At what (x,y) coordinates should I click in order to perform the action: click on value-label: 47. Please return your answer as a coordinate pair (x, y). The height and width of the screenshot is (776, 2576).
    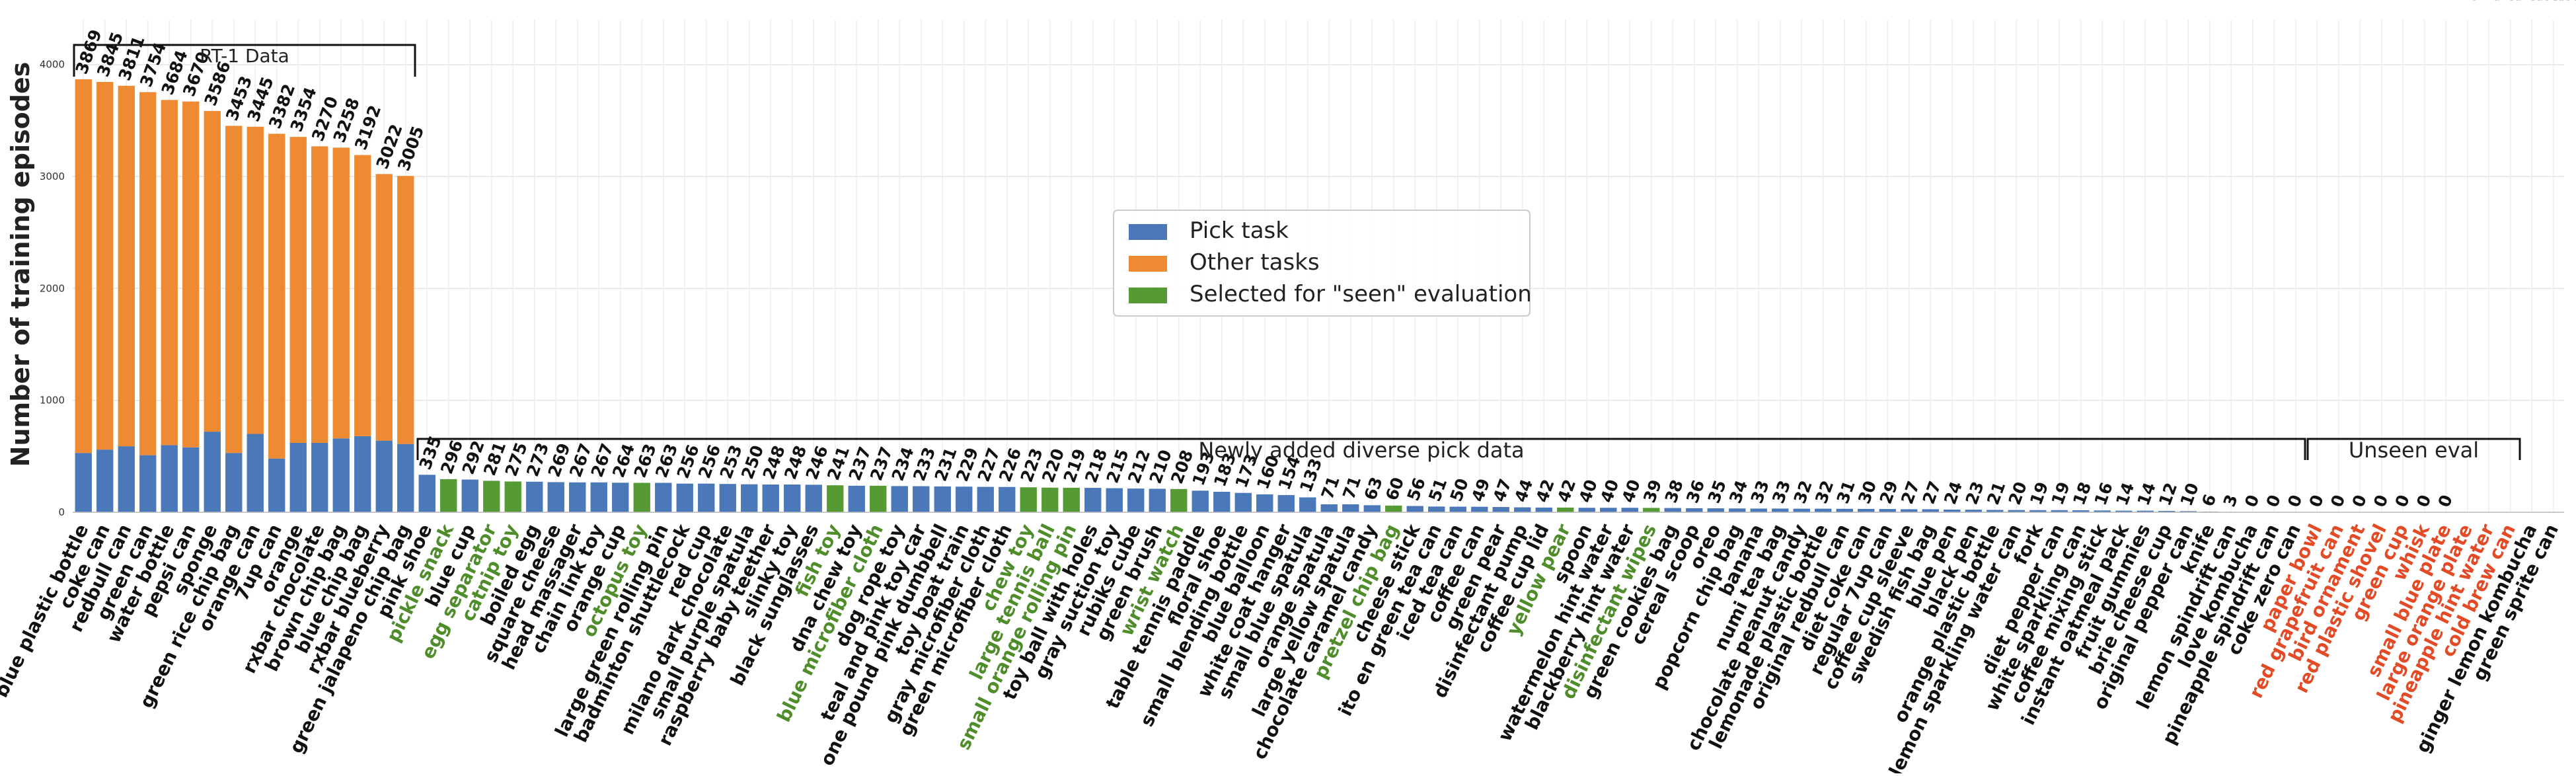
    Looking at the image, I should click on (1503, 490).